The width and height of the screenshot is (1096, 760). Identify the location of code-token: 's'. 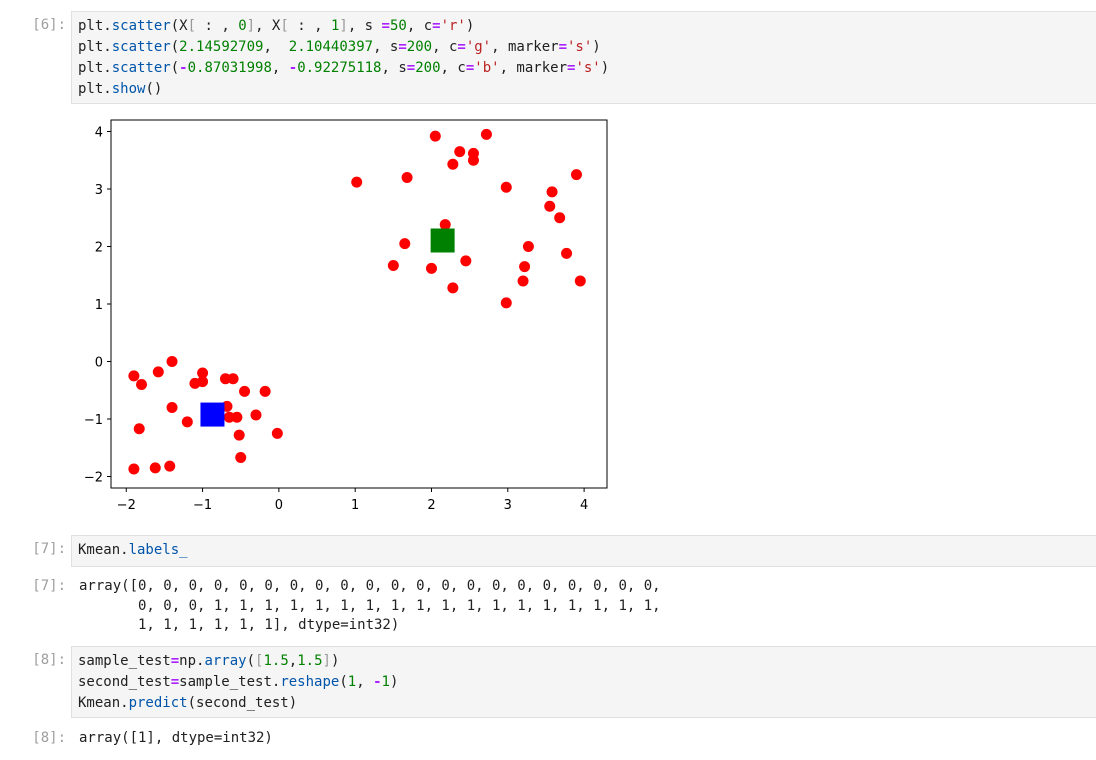
(580, 47).